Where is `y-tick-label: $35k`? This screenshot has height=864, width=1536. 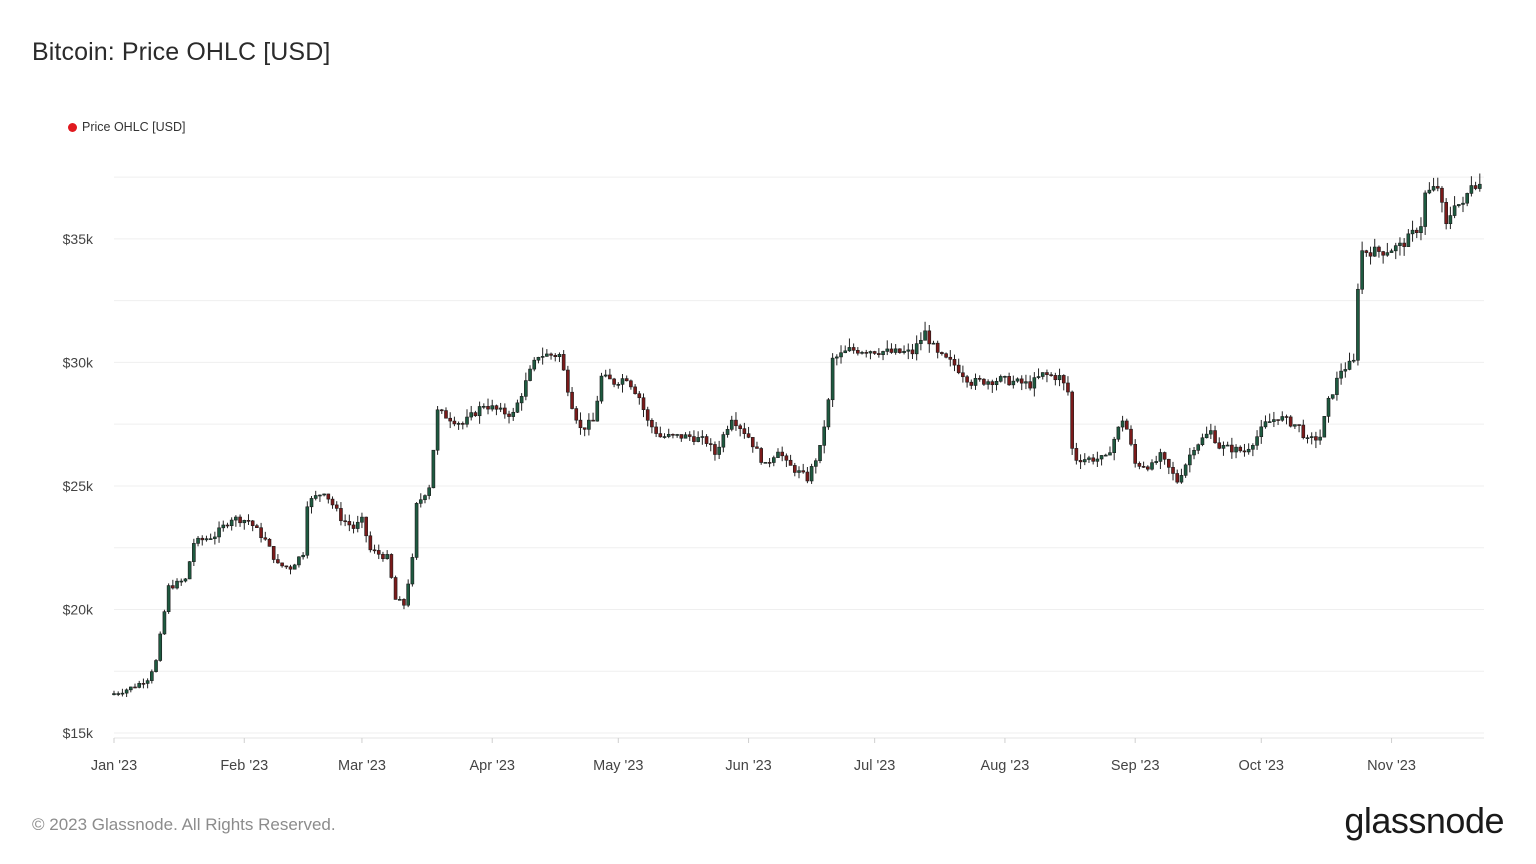
y-tick-label: $35k is located at coordinates (78, 239).